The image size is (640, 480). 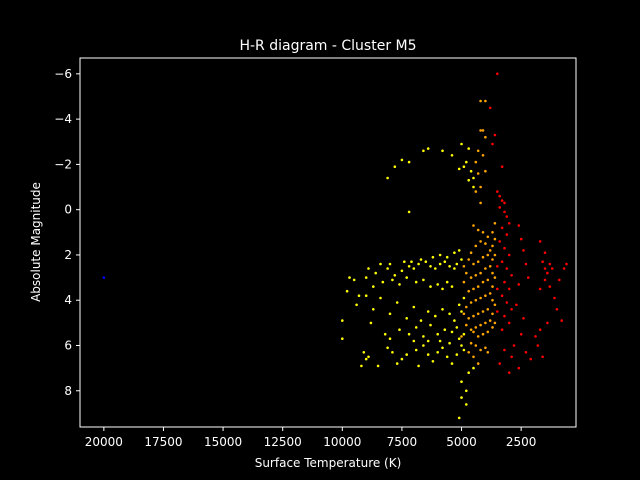 What do you see at coordinates (68, 391) in the screenshot?
I see `y-tick-label: 8` at bounding box center [68, 391].